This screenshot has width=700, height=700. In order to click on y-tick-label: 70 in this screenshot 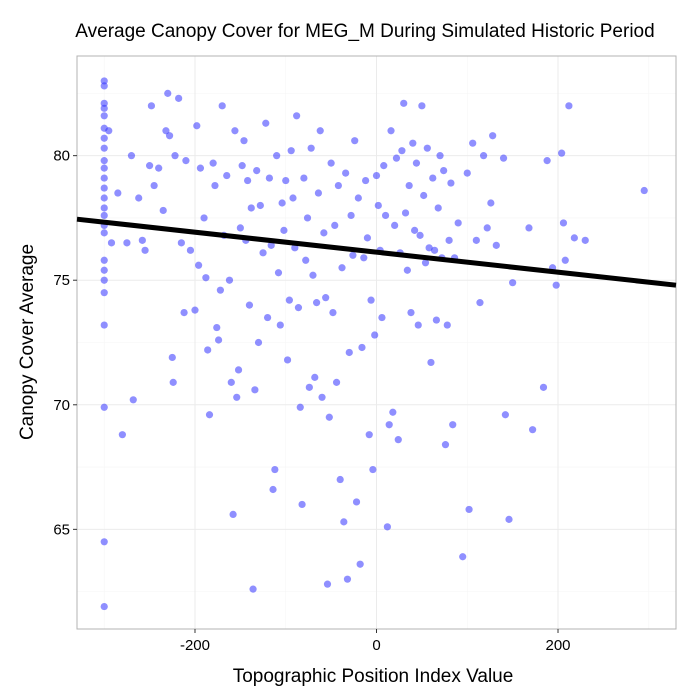, I will do `click(61, 405)`.